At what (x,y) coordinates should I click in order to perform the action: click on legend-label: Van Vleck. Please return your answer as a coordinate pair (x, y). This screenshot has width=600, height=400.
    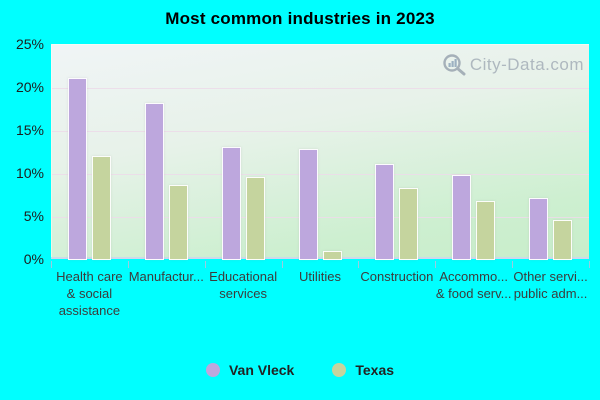
    Looking at the image, I should click on (261, 370).